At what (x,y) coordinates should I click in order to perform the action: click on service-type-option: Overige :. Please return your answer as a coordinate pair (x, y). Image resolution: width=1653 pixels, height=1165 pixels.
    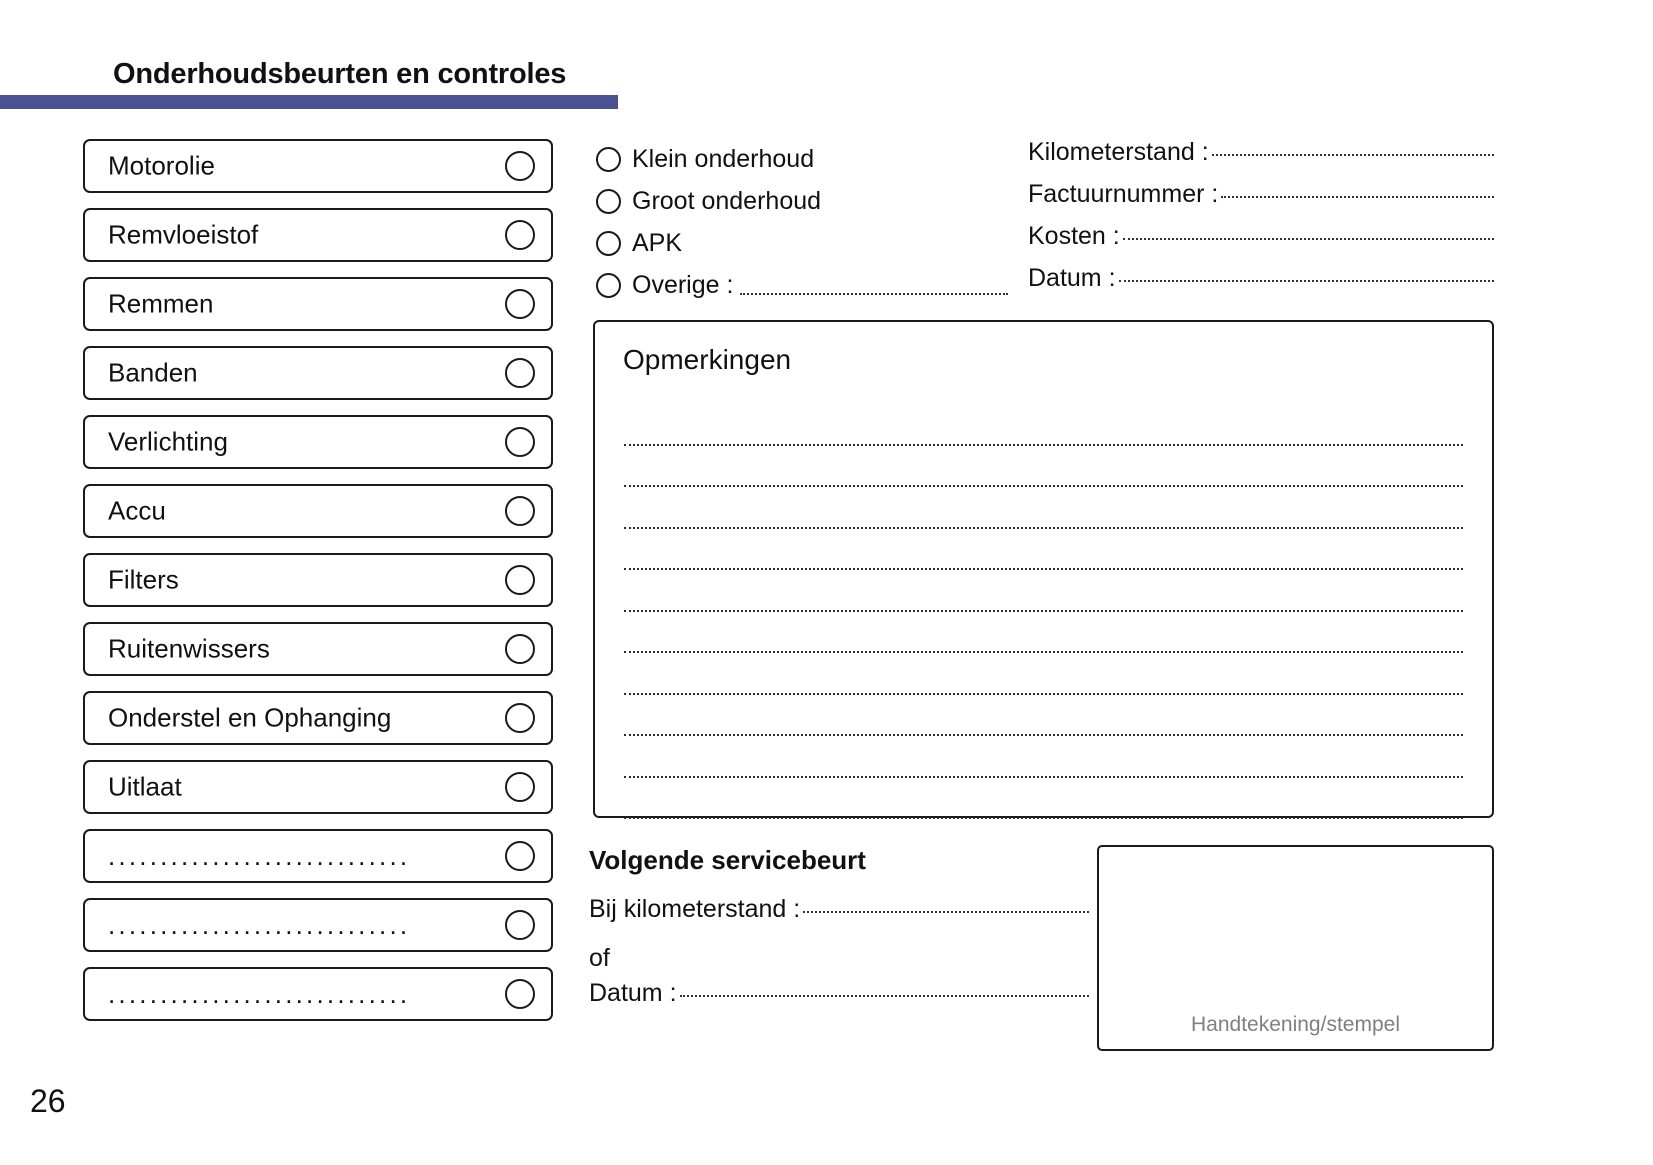
    Looking at the image, I should click on (806, 285).